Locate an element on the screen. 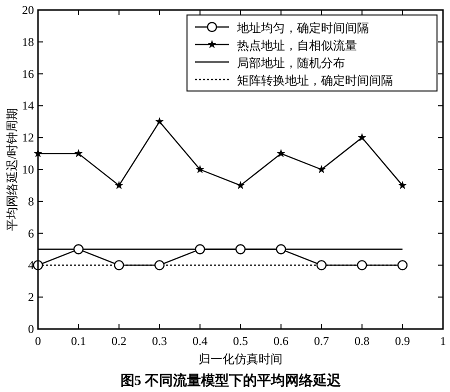 The image size is (450, 392). x-tick-label: 0.6 is located at coordinates (281, 341).